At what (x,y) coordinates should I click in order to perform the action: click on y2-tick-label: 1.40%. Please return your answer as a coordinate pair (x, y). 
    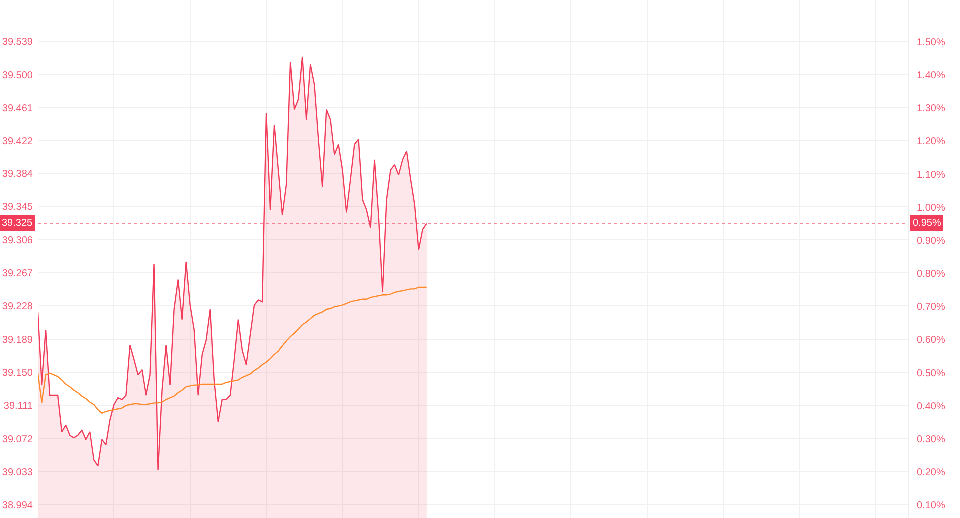
    Looking at the image, I should click on (931, 76).